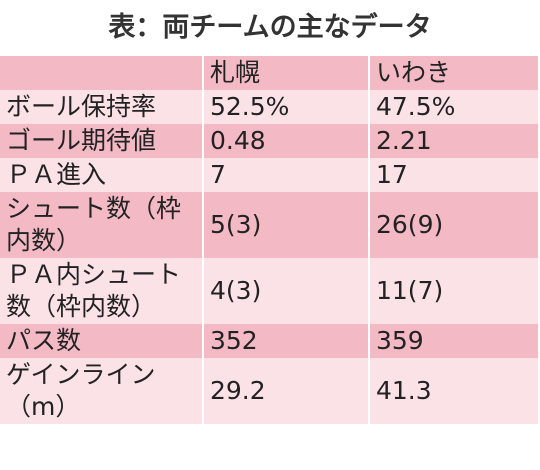 The image size is (540, 470). I want to click on cell: 17, so click(454, 175).